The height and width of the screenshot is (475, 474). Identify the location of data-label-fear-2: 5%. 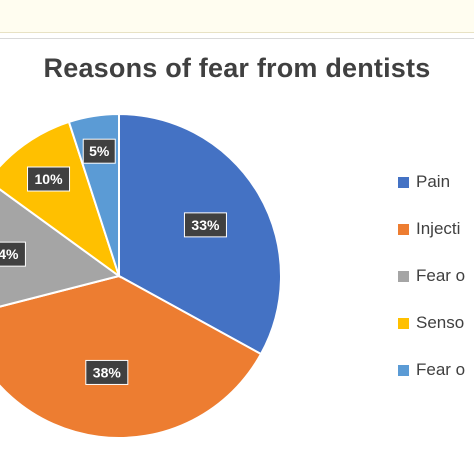
(99, 151).